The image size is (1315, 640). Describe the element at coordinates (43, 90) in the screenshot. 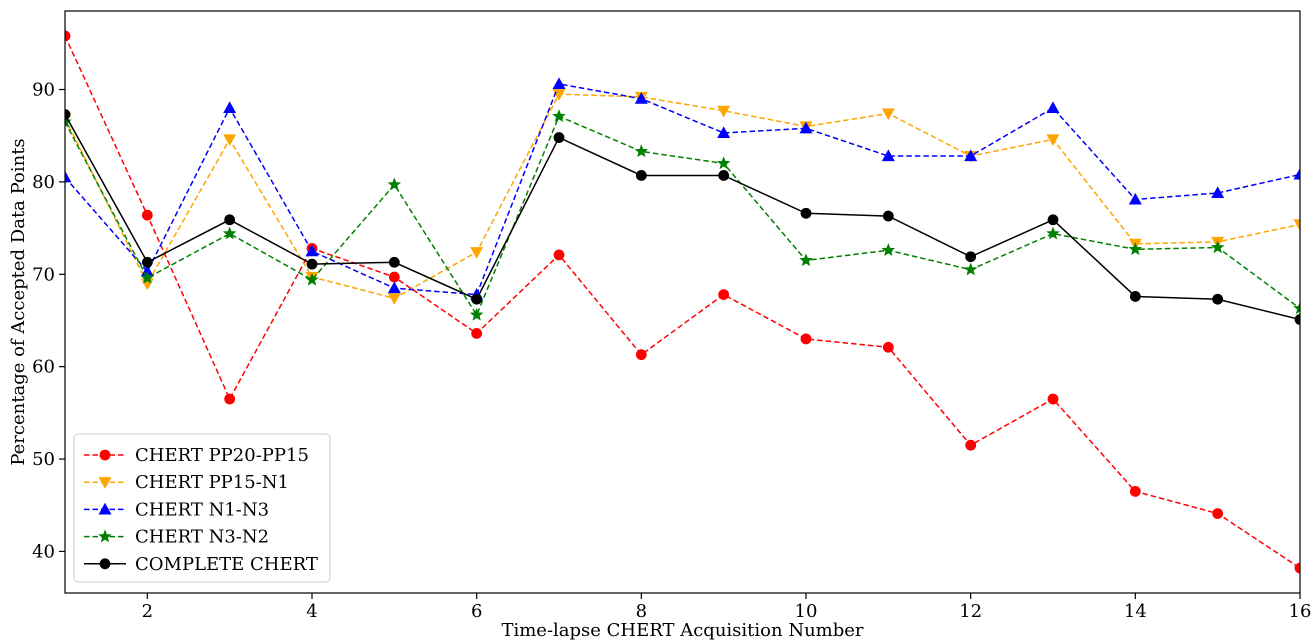

I see `y-tick-label: 90` at that location.